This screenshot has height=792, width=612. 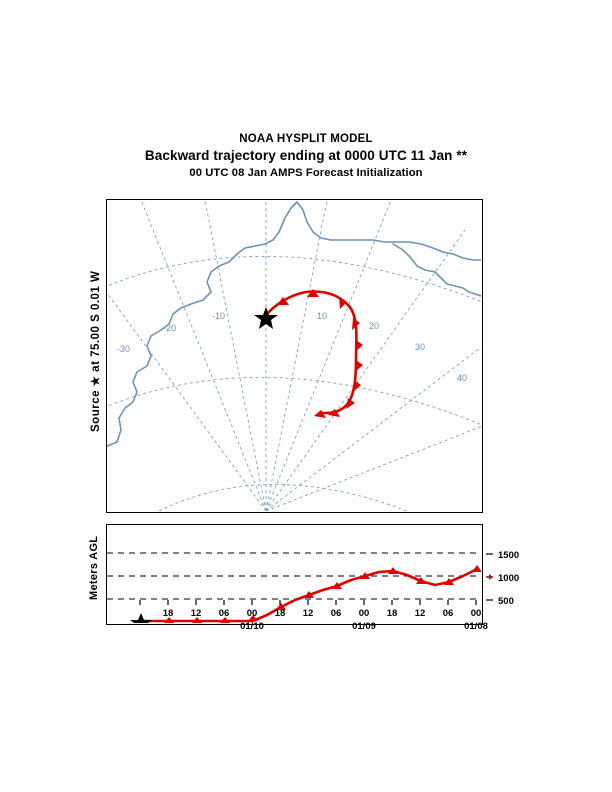 What do you see at coordinates (508, 555) in the screenshot?
I see `ytick-1500: 1500` at bounding box center [508, 555].